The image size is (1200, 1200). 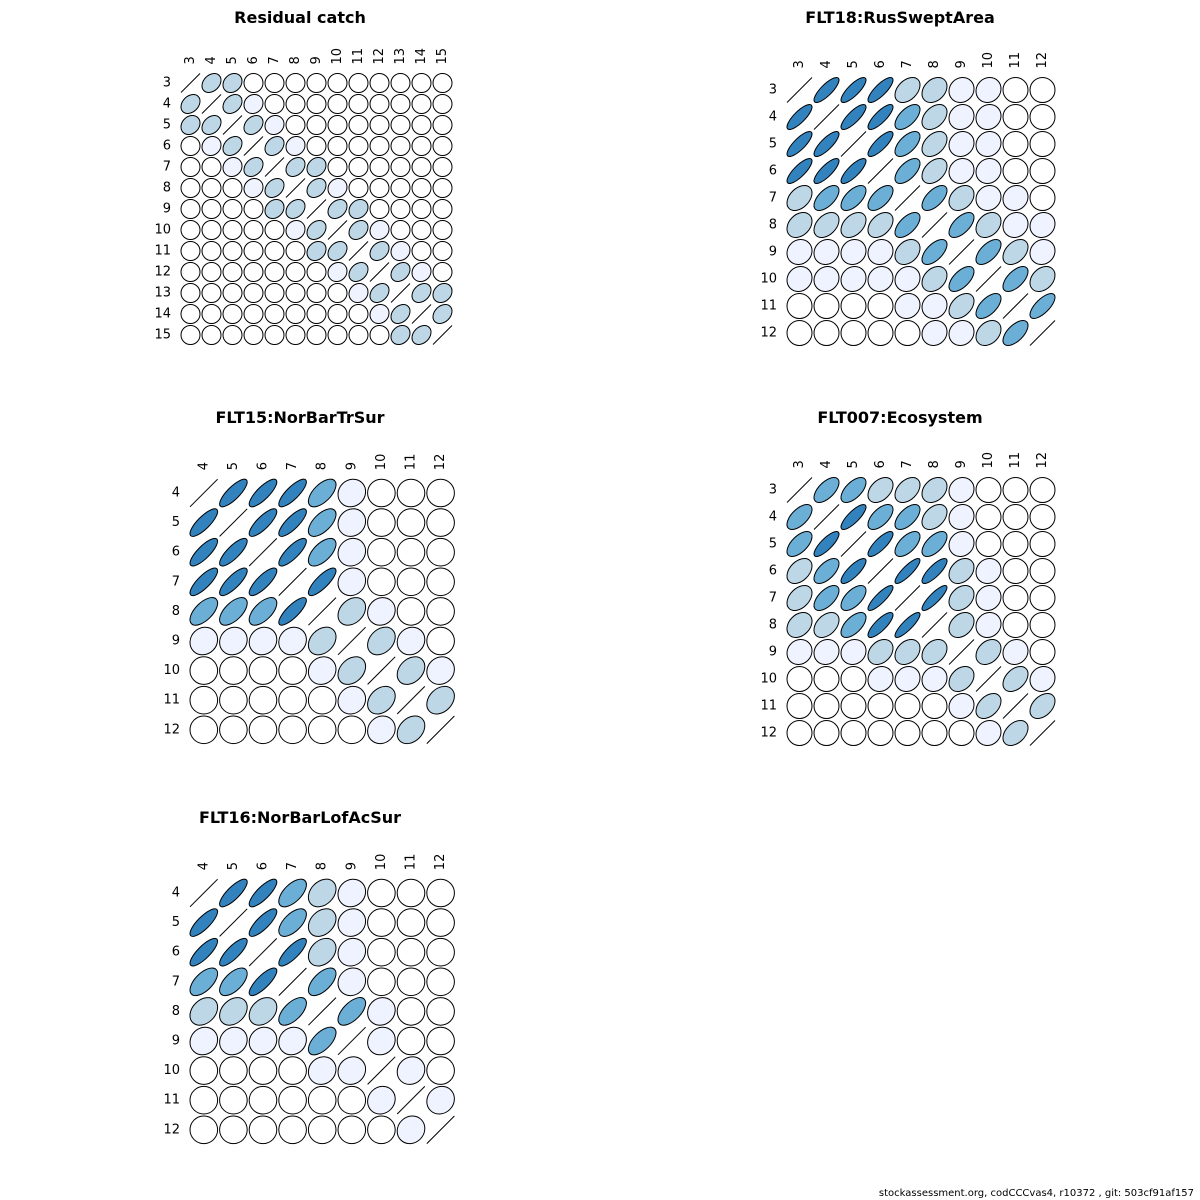 What do you see at coordinates (381, 862) in the screenshot?
I see `column-tick-label: 10` at bounding box center [381, 862].